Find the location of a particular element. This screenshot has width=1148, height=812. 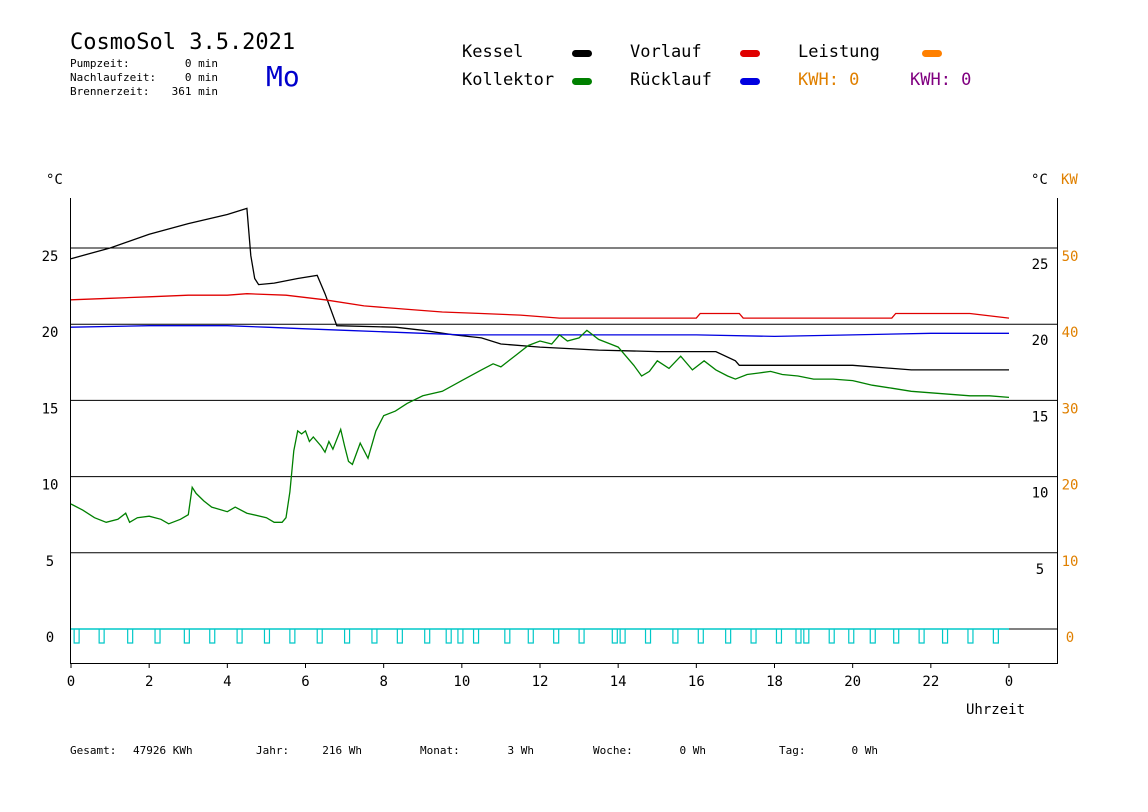

y-left-tick-label: 25 is located at coordinates (50, 257).